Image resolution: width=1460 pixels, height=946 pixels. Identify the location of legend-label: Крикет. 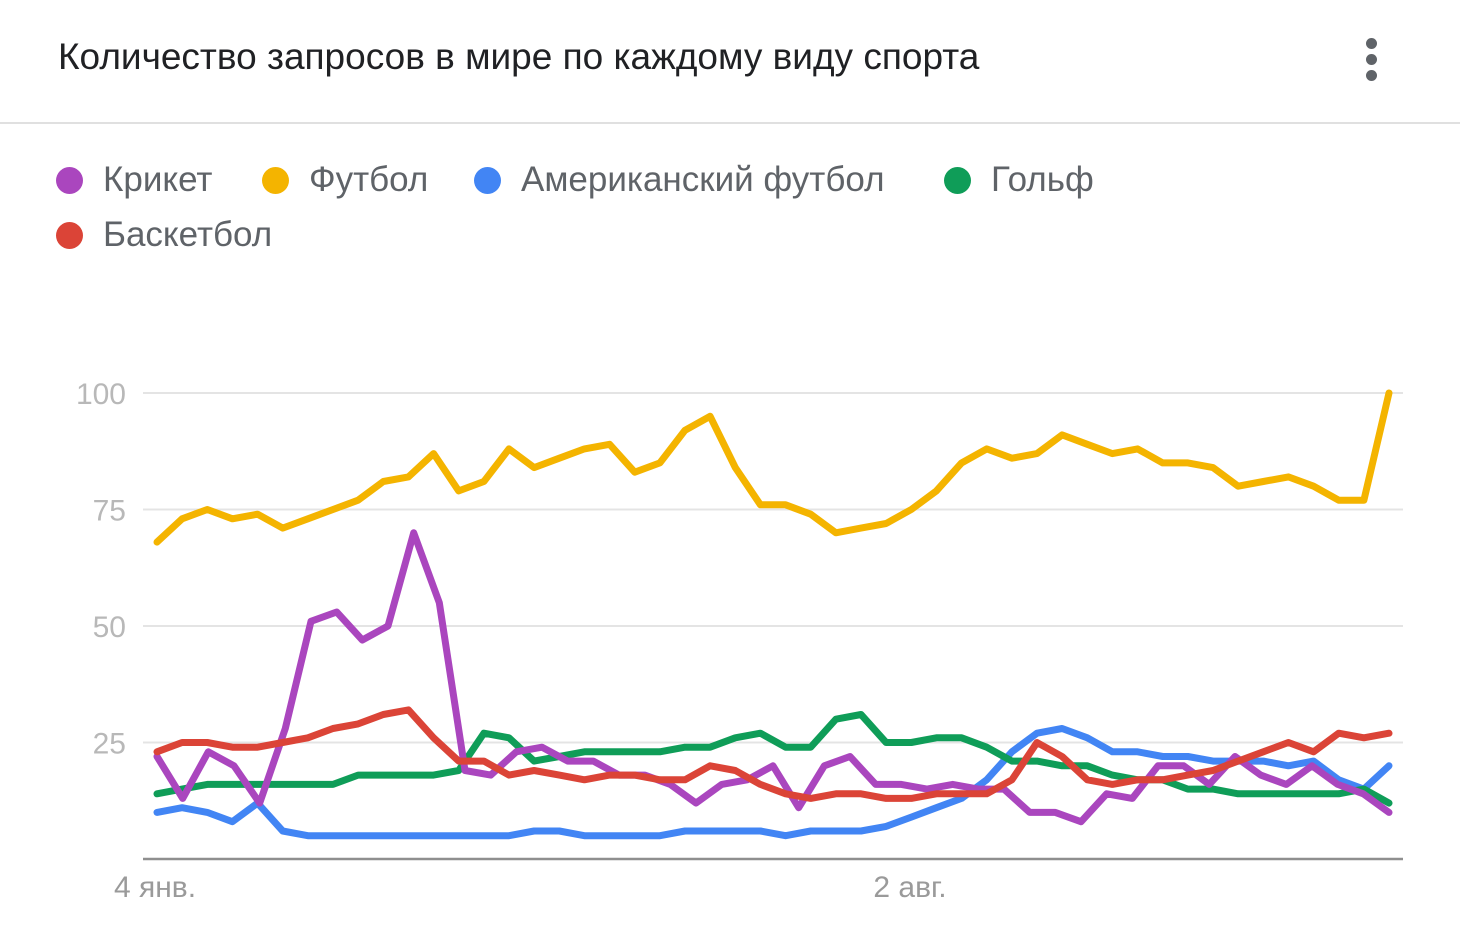
(158, 179).